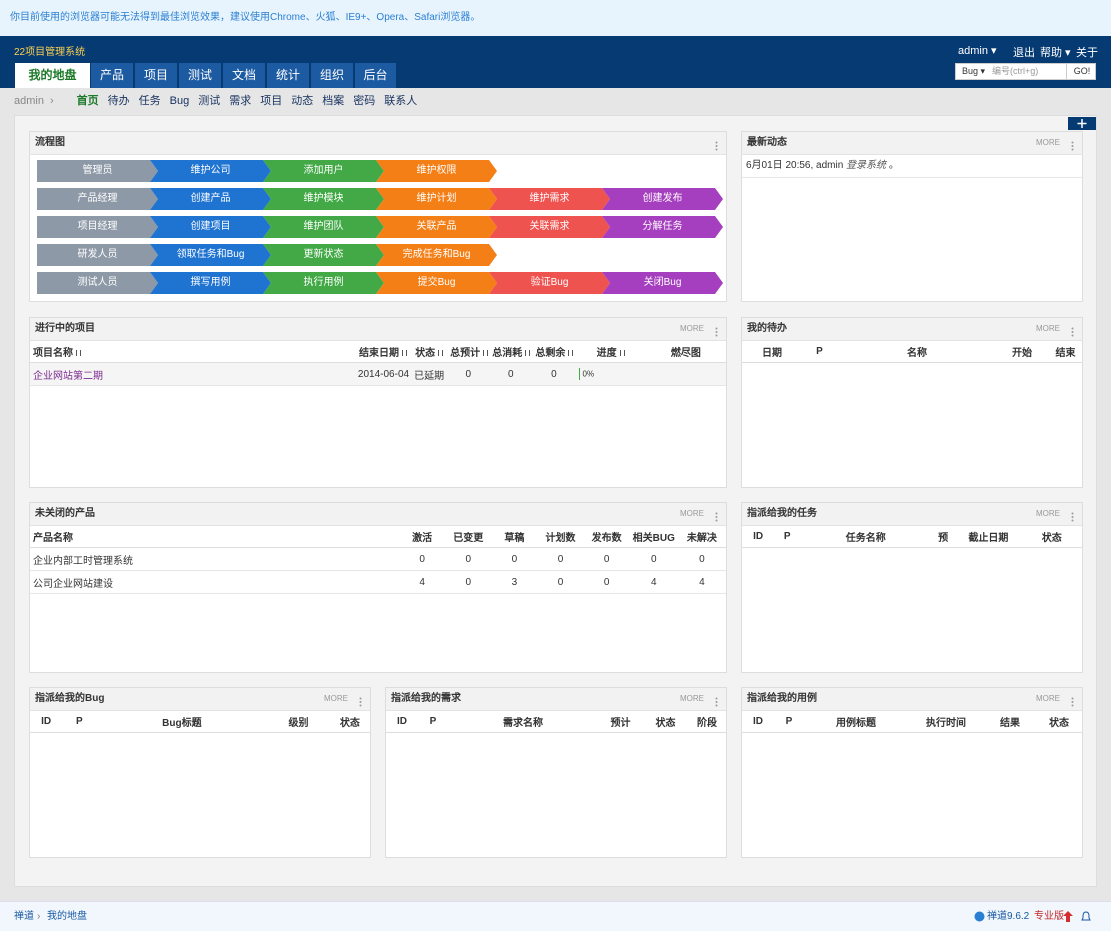  What do you see at coordinates (1008, 916) in the screenshot?
I see `version: 禅道9.6.2` at bounding box center [1008, 916].